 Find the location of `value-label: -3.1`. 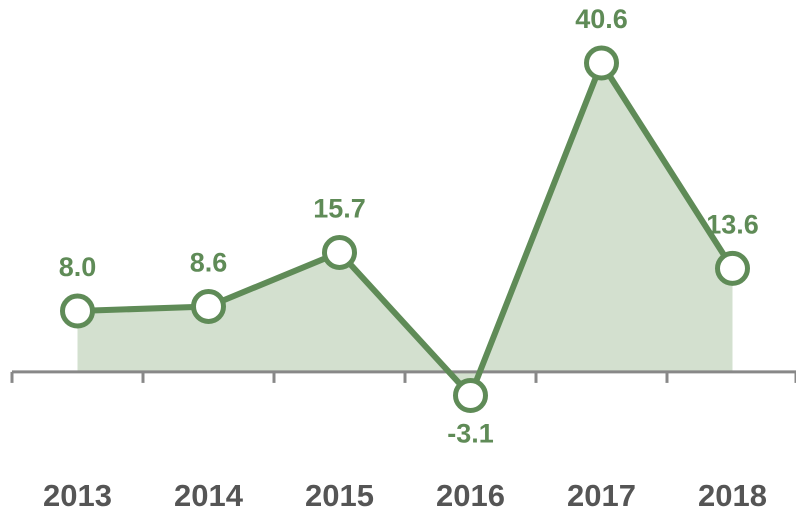

value-label: -3.1 is located at coordinates (470, 434).